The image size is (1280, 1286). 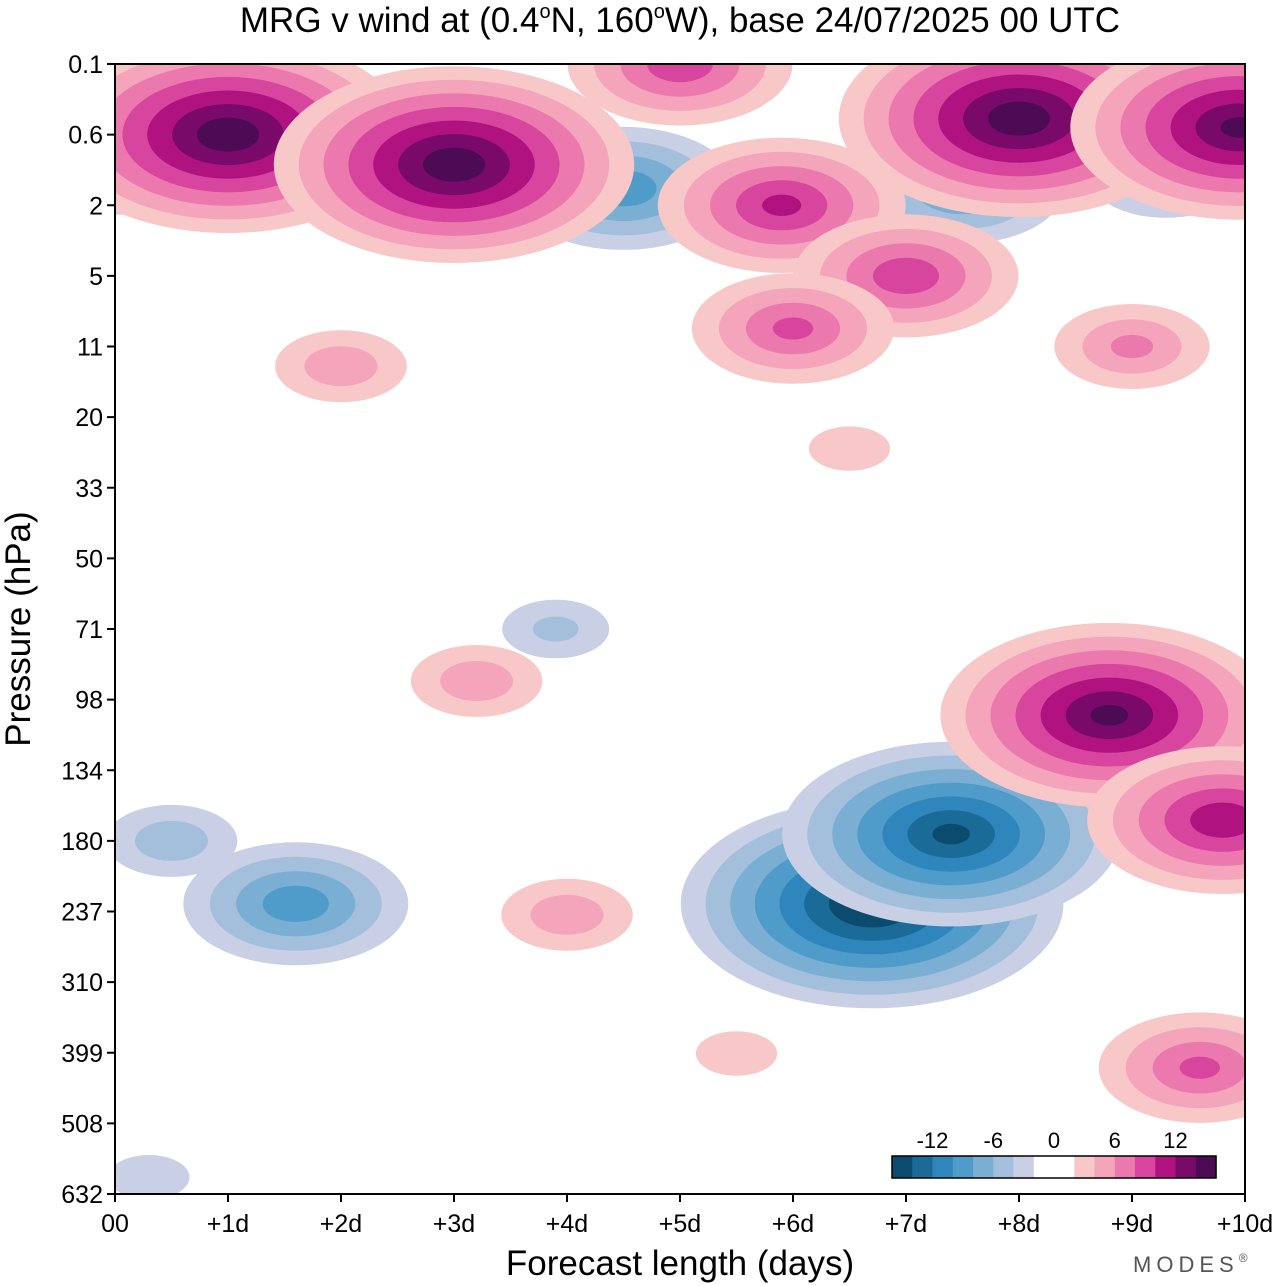 What do you see at coordinates (793, 1224) in the screenshot?
I see `x-tick-label: +6d` at bounding box center [793, 1224].